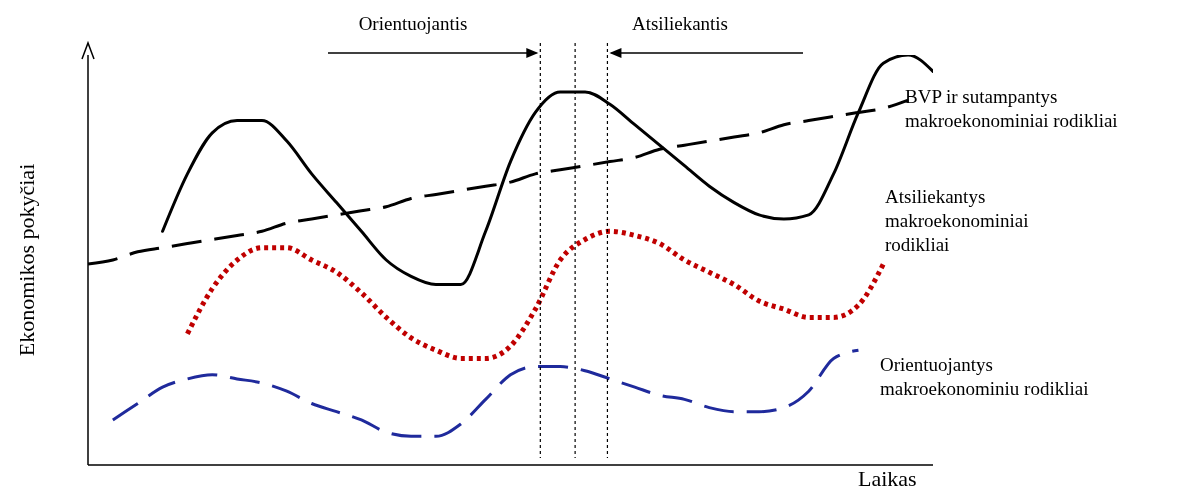  I want to click on x-axis-title: Laikas, so click(887, 479).